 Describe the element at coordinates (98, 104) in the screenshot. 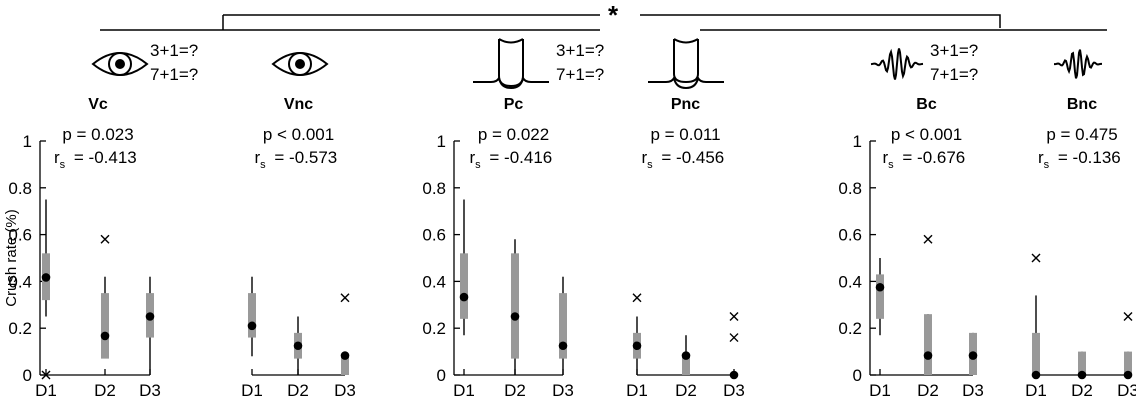

I see `condition-label: Vc` at that location.